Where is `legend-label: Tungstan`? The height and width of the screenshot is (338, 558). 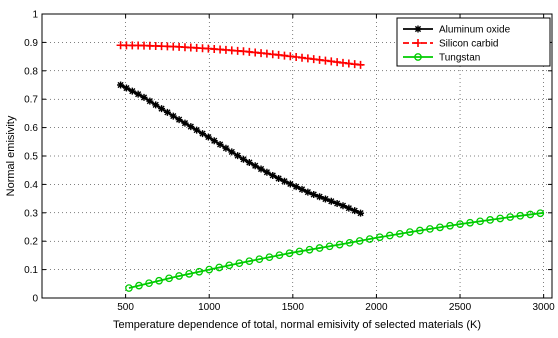 legend-label: Tungstan is located at coordinates (459, 58).